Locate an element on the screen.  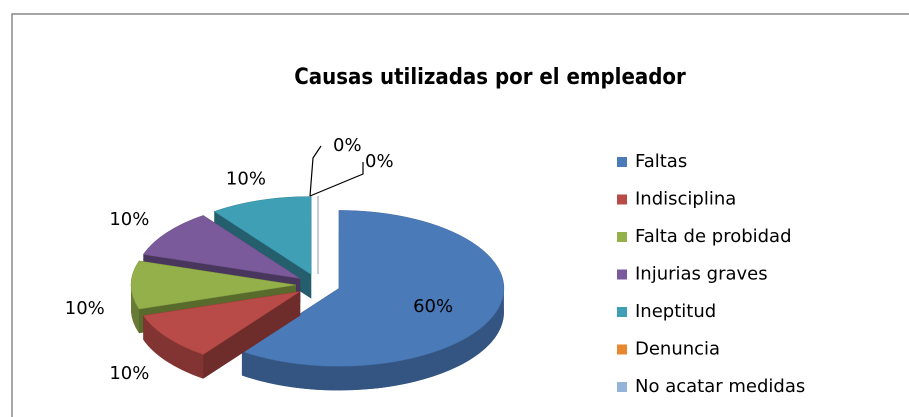
legend-label: Denuncia is located at coordinates (677, 349).